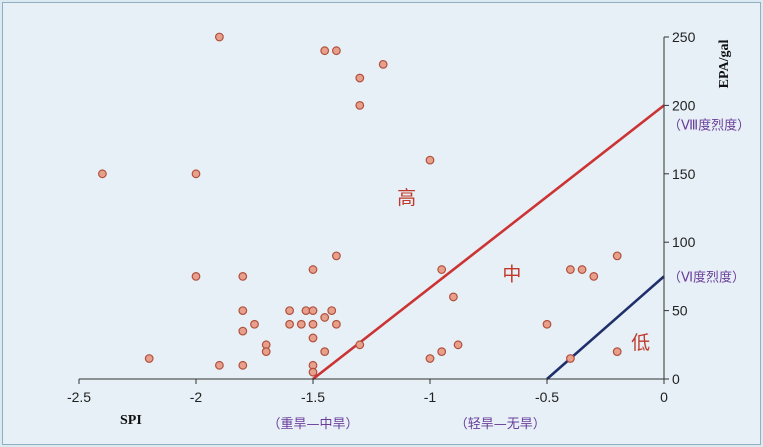 The image size is (763, 447). Describe the element at coordinates (709, 126) in the screenshot. I see `y-annotation: （Ⅷ度烈度）` at that location.